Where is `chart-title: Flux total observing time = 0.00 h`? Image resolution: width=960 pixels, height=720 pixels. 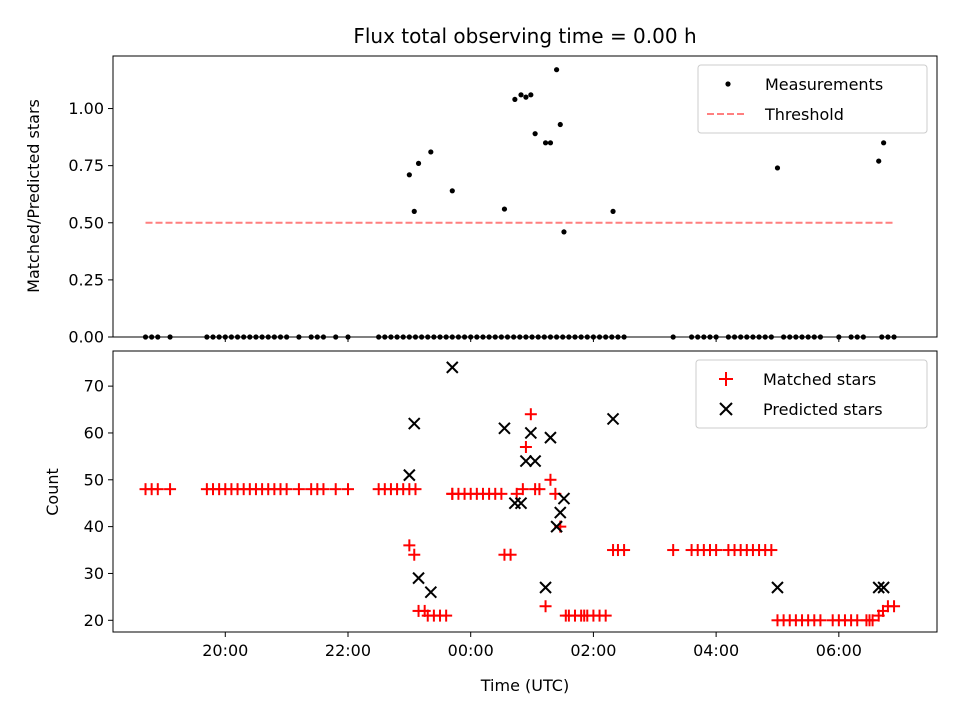
chart-title: Flux total observing time = 0.00 h is located at coordinates (524, 36).